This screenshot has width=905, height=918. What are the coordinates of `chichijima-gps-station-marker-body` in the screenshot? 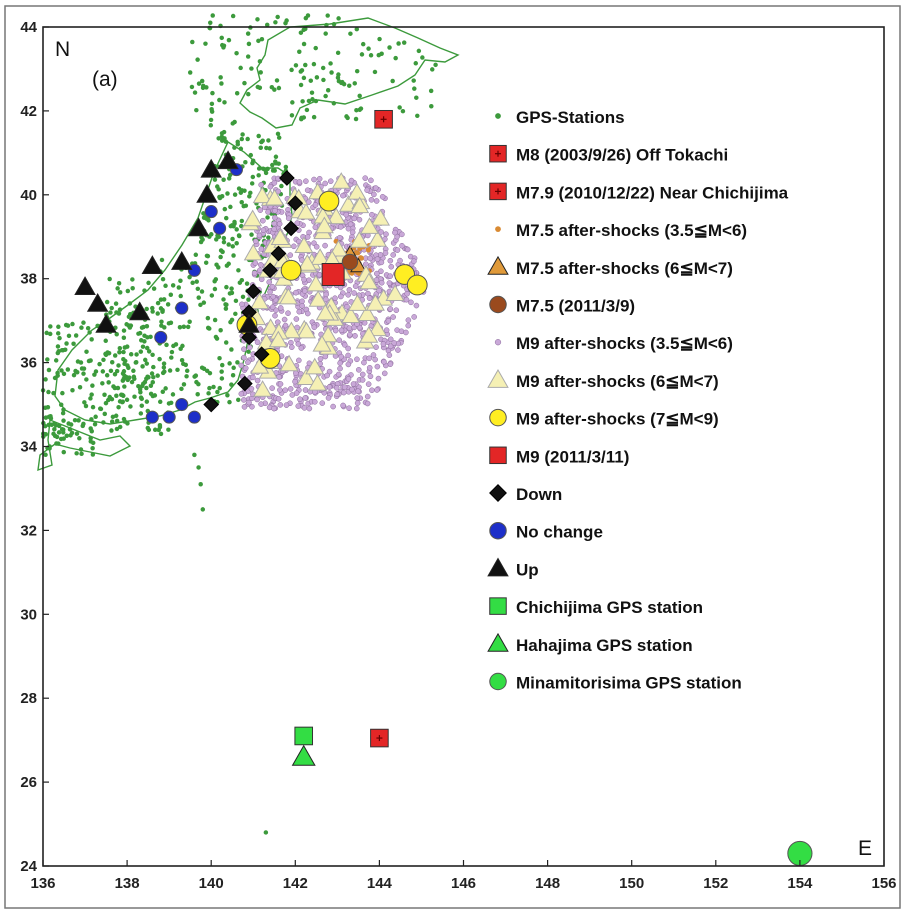 It's located at (304, 736).